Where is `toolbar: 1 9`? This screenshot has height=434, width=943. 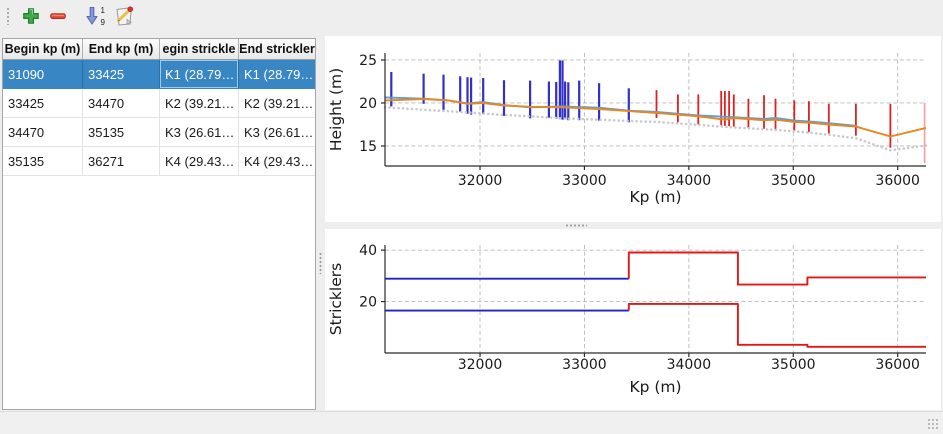
toolbar: 1 9 is located at coordinates (471, 16).